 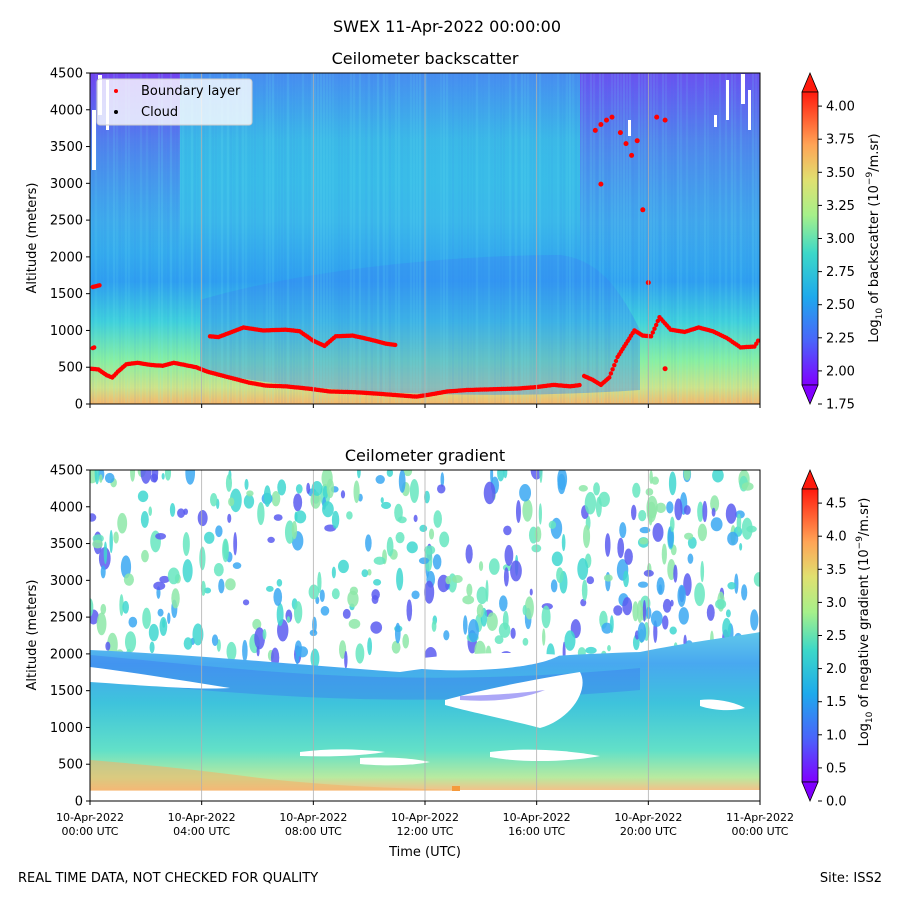 What do you see at coordinates (191, 91) in the screenshot?
I see `legend-boundary-layer-label: Boundary layer` at bounding box center [191, 91].